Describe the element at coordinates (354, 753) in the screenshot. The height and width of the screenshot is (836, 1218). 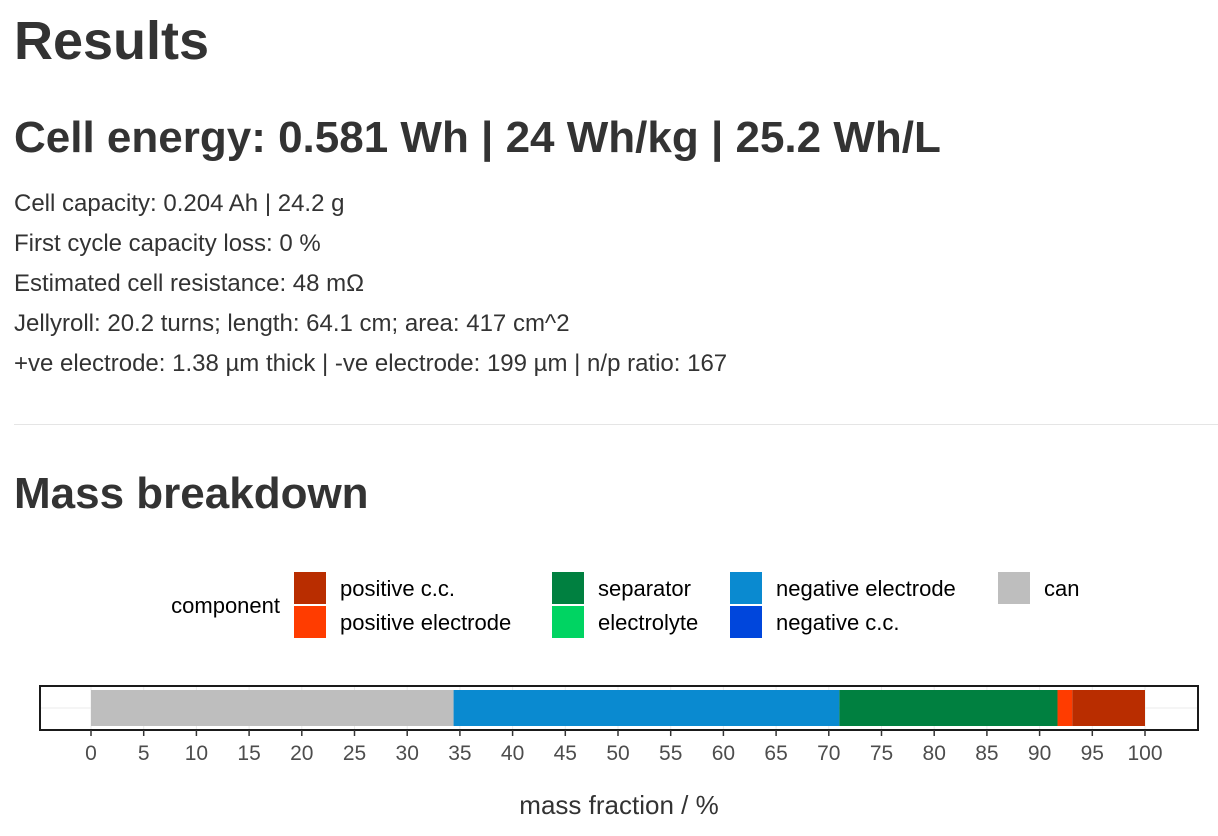
I see `x-tick-label: 25` at that location.